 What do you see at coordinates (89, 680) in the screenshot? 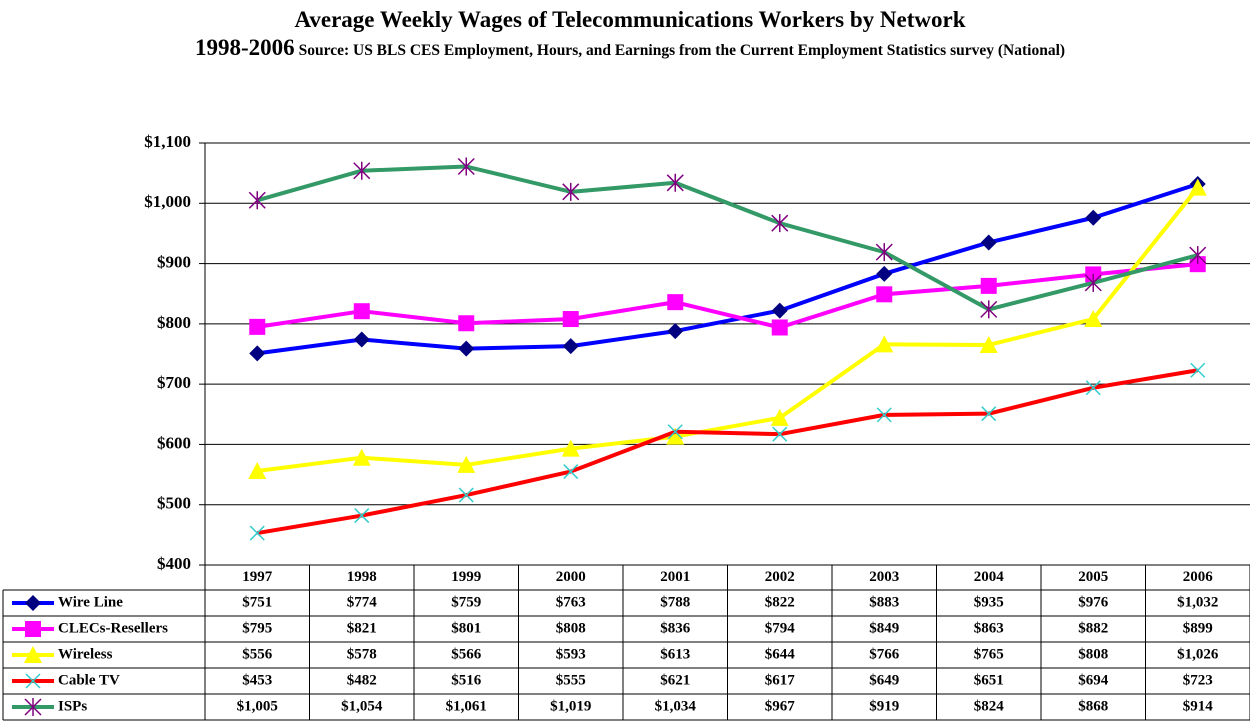
I see `legend-label: Cable TV` at bounding box center [89, 680].